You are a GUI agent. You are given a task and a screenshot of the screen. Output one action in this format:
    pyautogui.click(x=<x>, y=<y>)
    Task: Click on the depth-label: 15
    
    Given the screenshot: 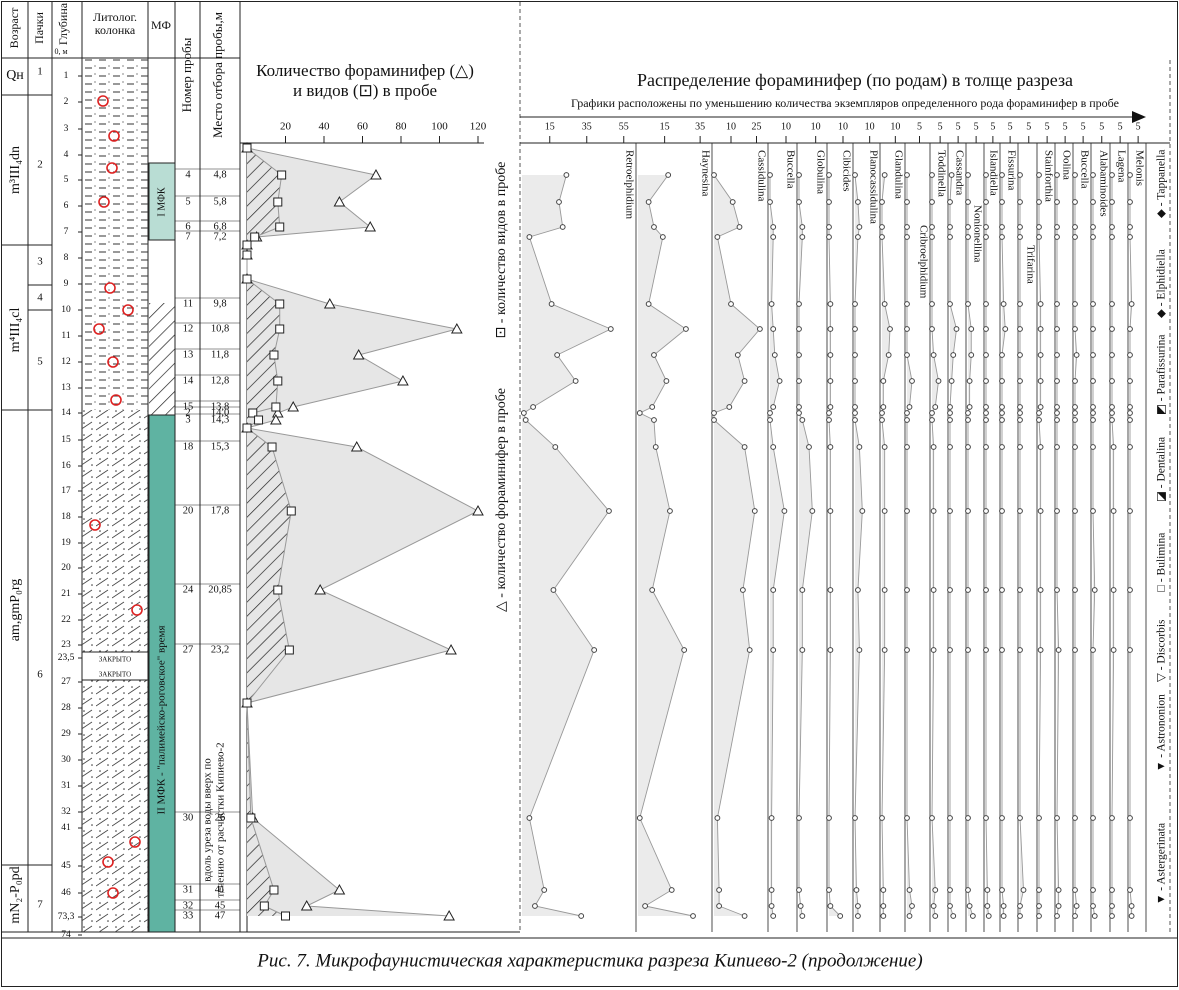 What is the action you would take?
    pyautogui.click(x=66, y=440)
    